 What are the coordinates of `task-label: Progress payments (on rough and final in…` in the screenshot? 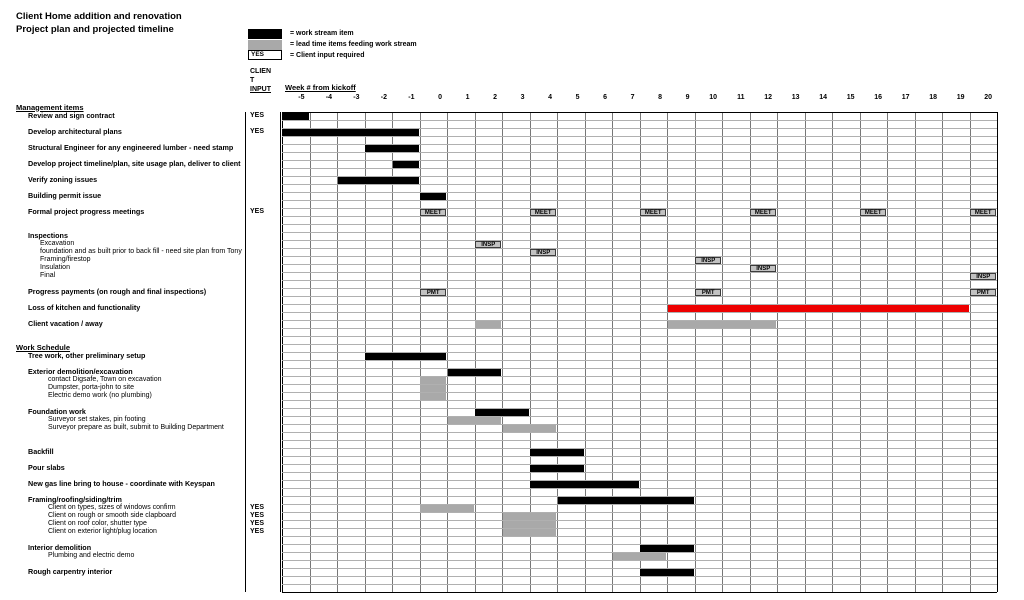 It's located at (117, 291).